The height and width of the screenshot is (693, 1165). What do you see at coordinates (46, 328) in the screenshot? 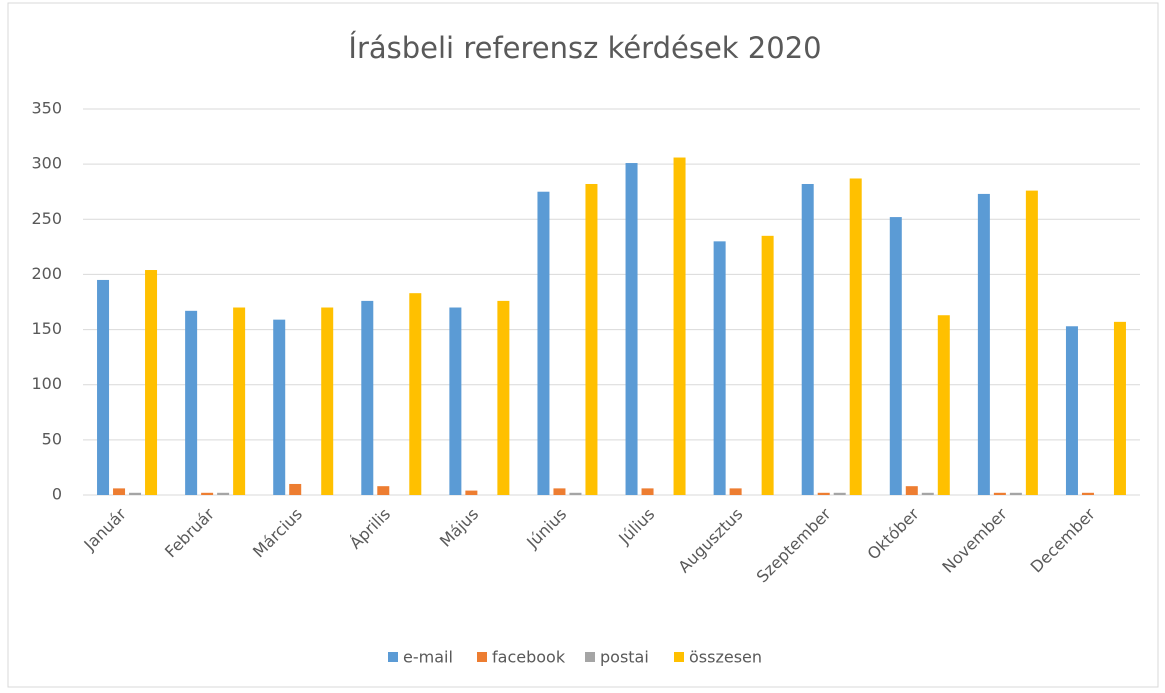
I see `y-tick-label: 150` at bounding box center [46, 328].